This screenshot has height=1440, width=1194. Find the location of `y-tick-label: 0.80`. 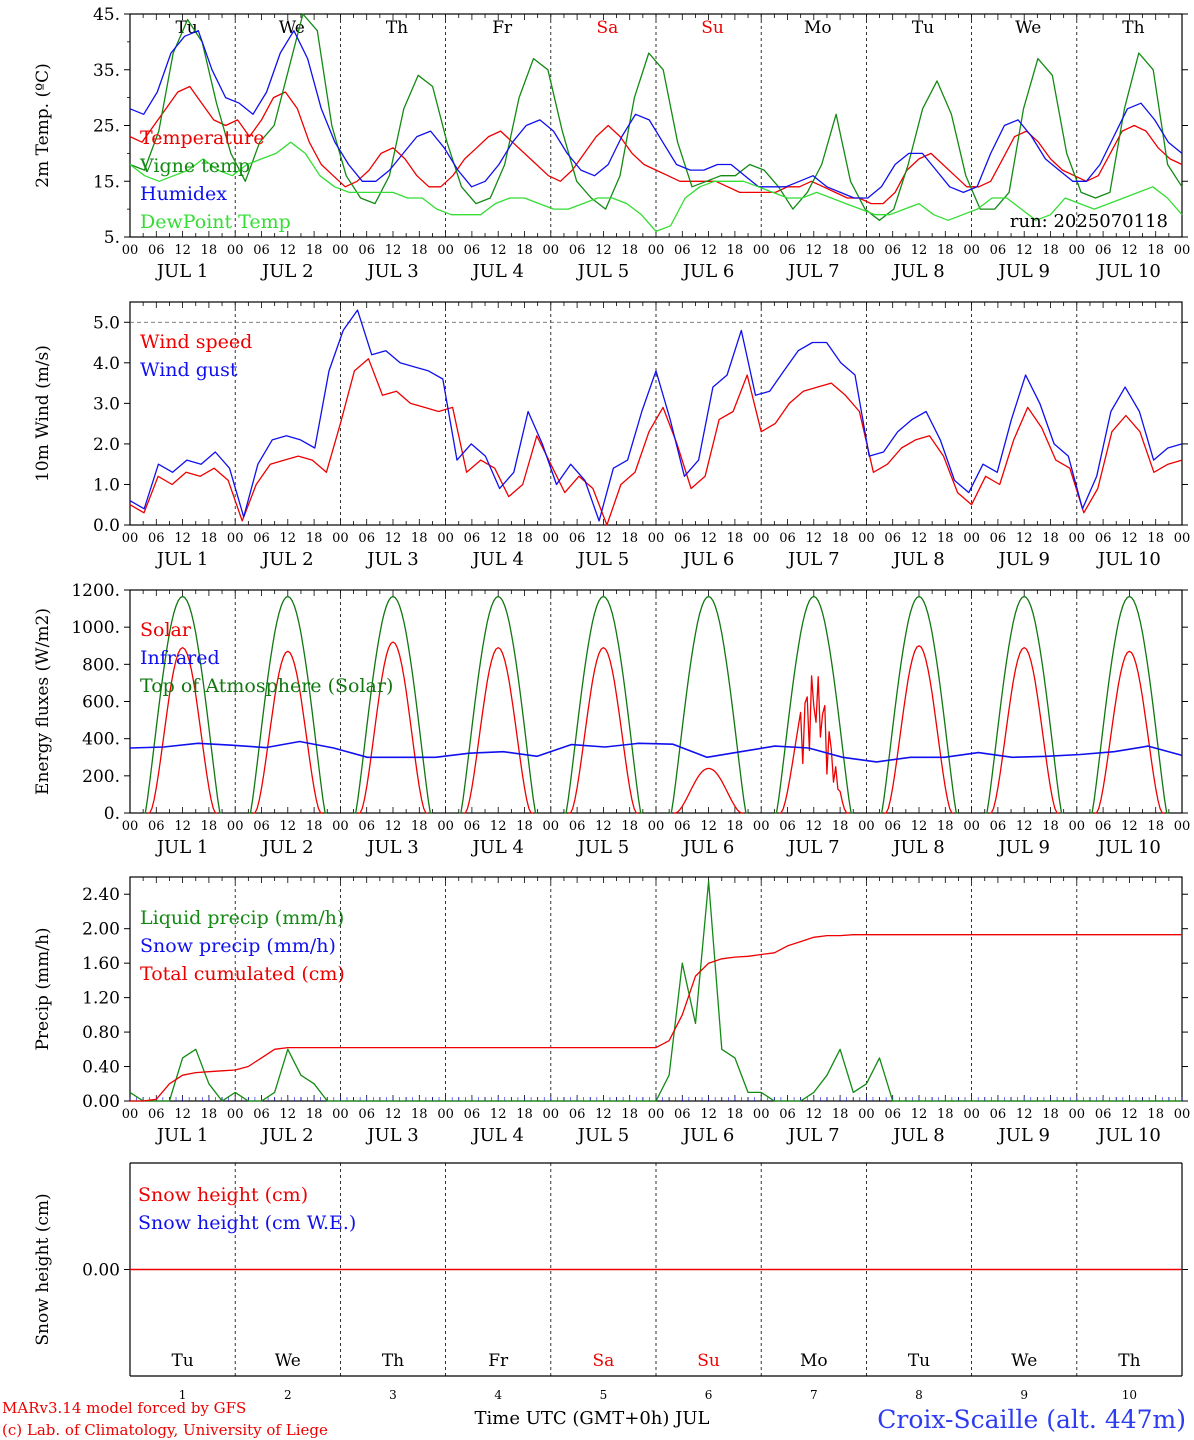

y-tick-label: 0.80 is located at coordinates (101, 1033).